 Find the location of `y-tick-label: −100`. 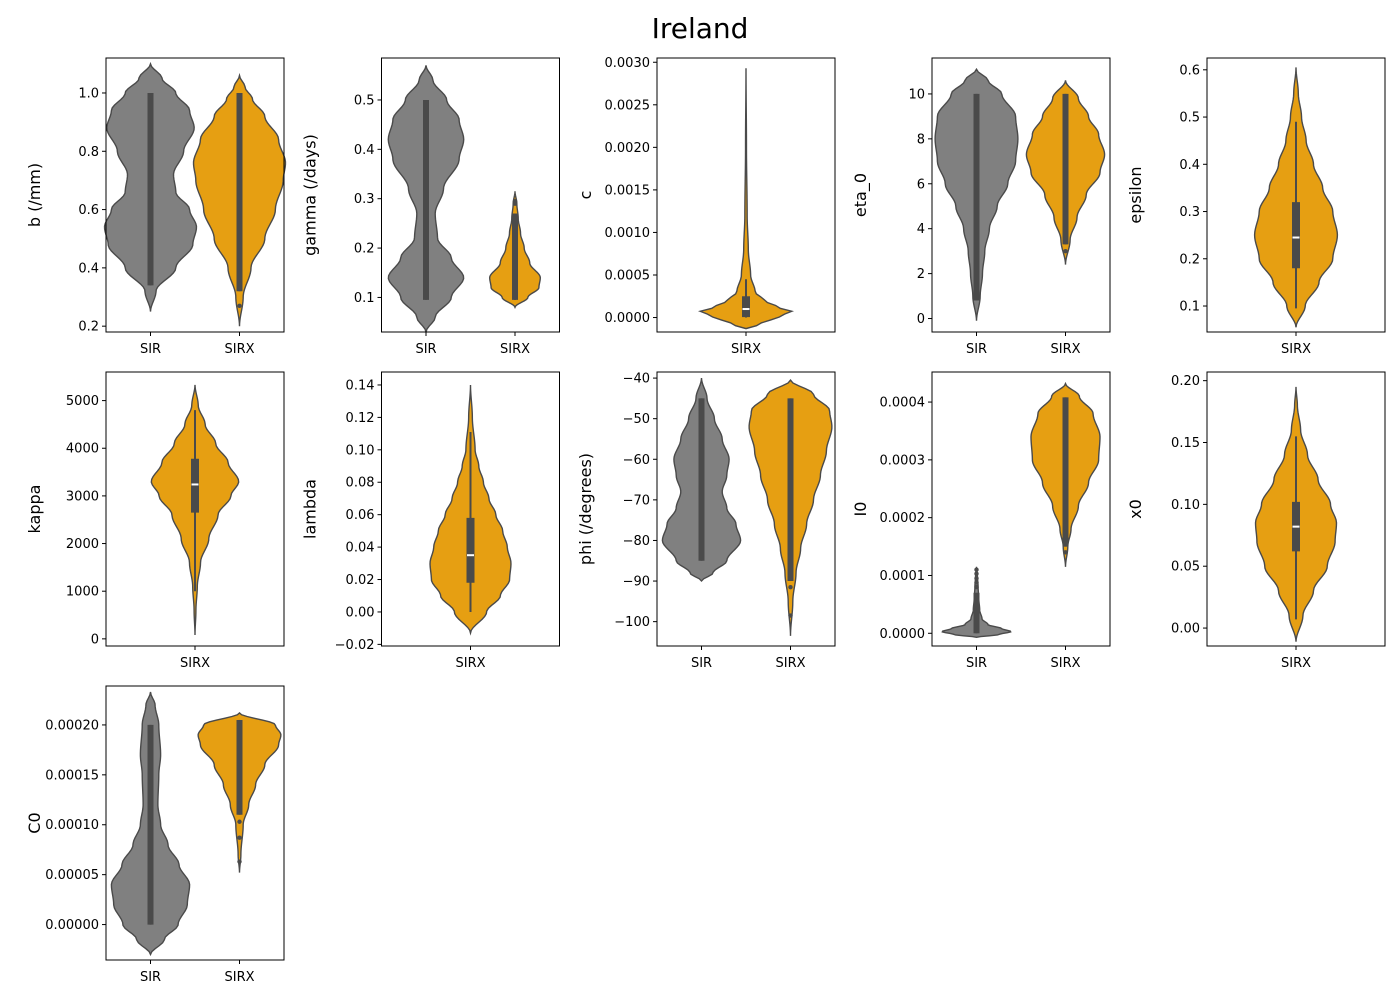

y-tick-label: −100 is located at coordinates (632, 622).